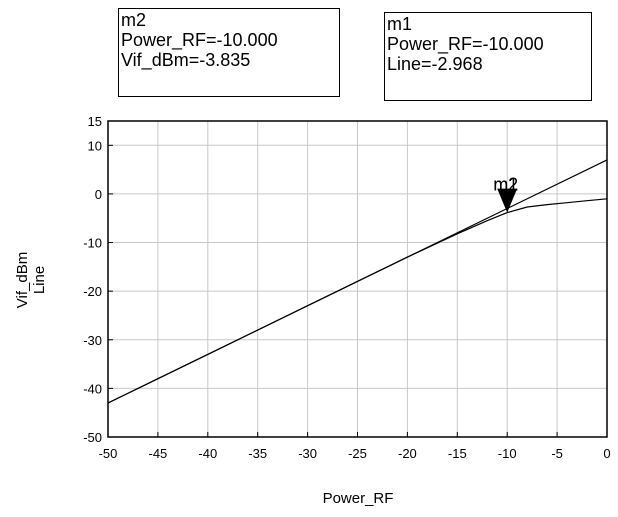  I want to click on marker-triangle, so click(507, 200).